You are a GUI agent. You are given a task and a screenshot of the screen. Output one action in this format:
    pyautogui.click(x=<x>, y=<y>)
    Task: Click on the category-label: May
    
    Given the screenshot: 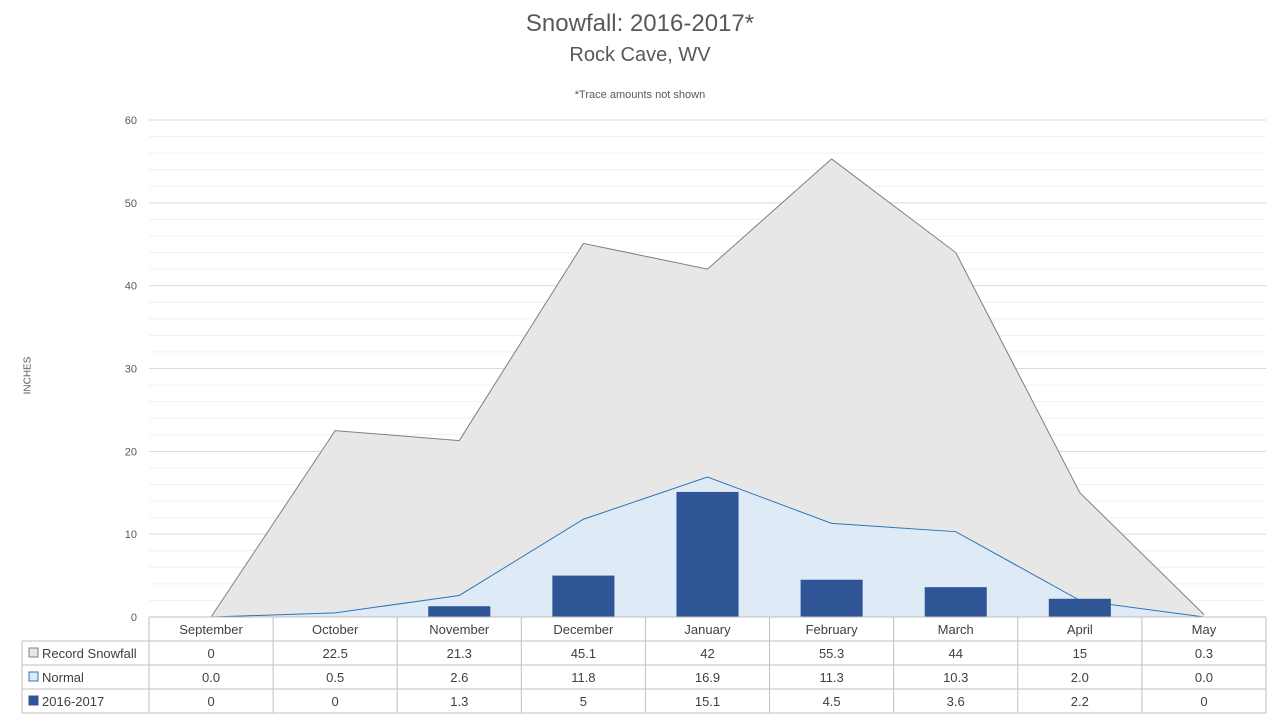 What is the action you would take?
    pyautogui.click(x=1204, y=629)
    